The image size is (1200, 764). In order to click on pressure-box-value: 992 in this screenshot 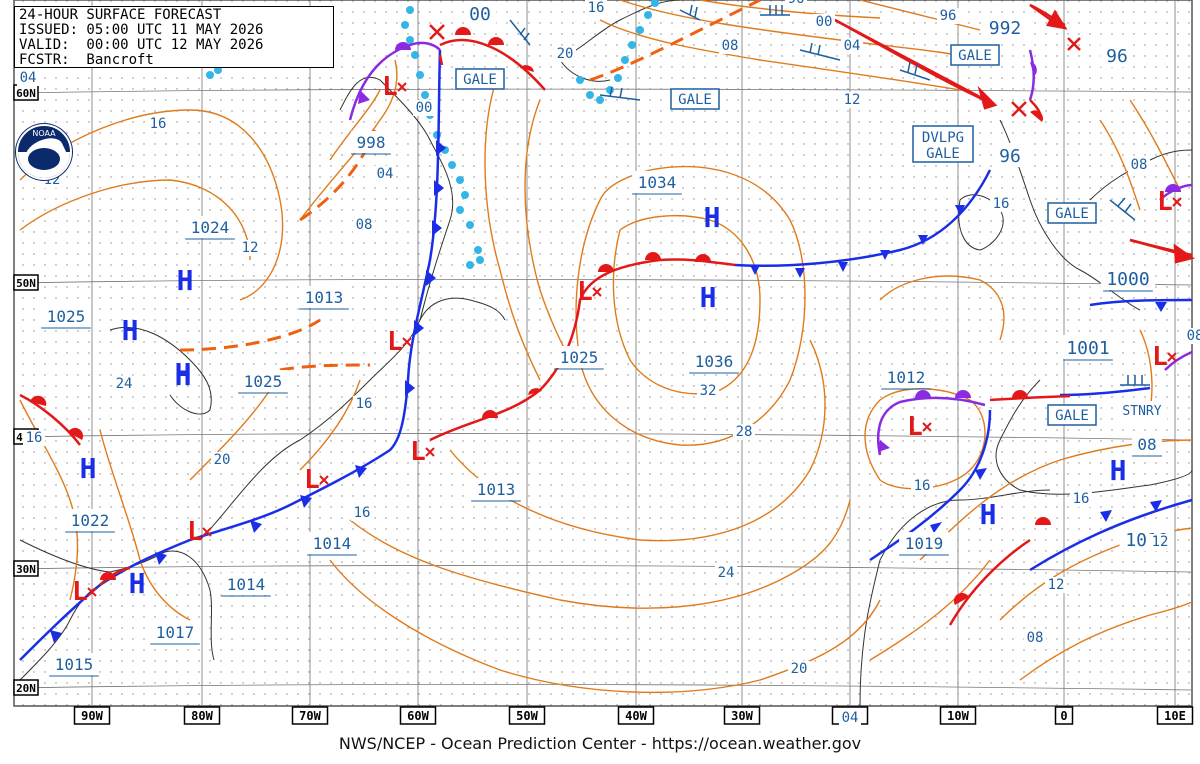, I will do `click(1005, 27)`.